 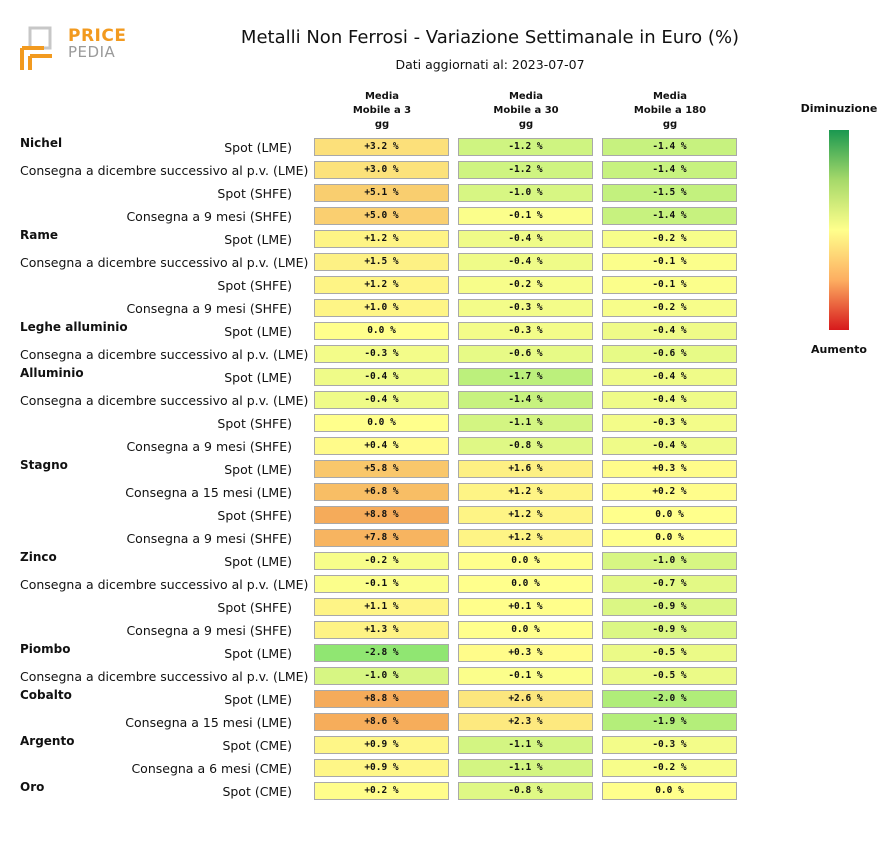 I want to click on legend-label-increase: Aumento, so click(x=839, y=349).